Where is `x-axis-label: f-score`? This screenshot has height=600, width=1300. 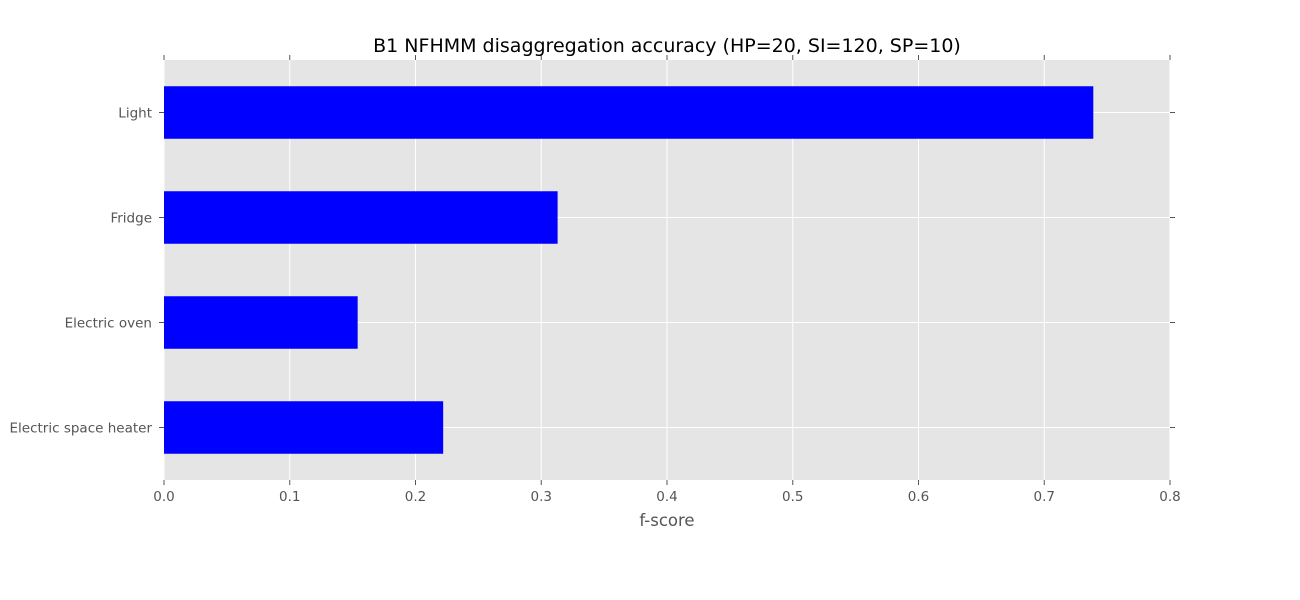 x-axis-label: f-score is located at coordinates (666, 520).